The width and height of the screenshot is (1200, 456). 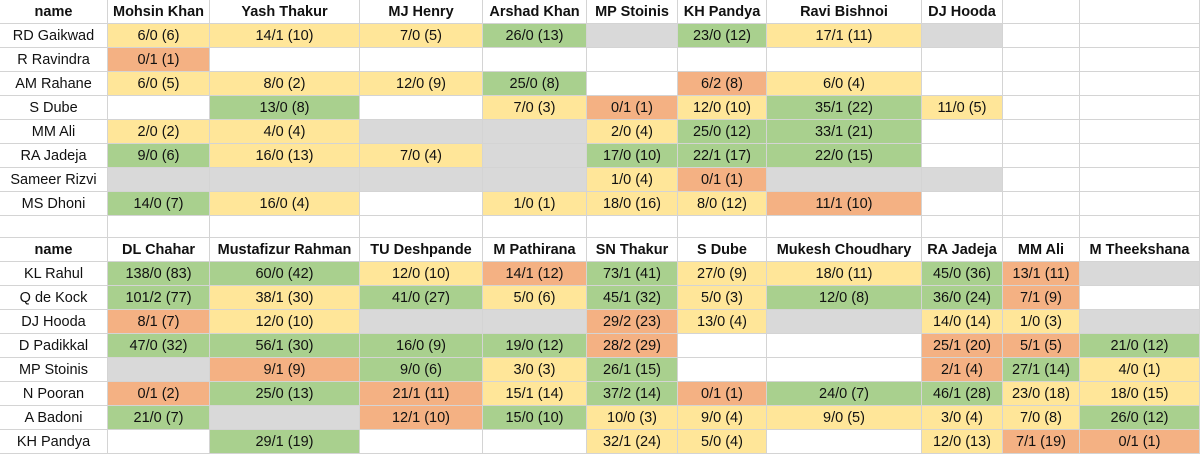 What do you see at coordinates (159, 418) in the screenshot?
I see `data-cell: 21/0 (7)` at bounding box center [159, 418].